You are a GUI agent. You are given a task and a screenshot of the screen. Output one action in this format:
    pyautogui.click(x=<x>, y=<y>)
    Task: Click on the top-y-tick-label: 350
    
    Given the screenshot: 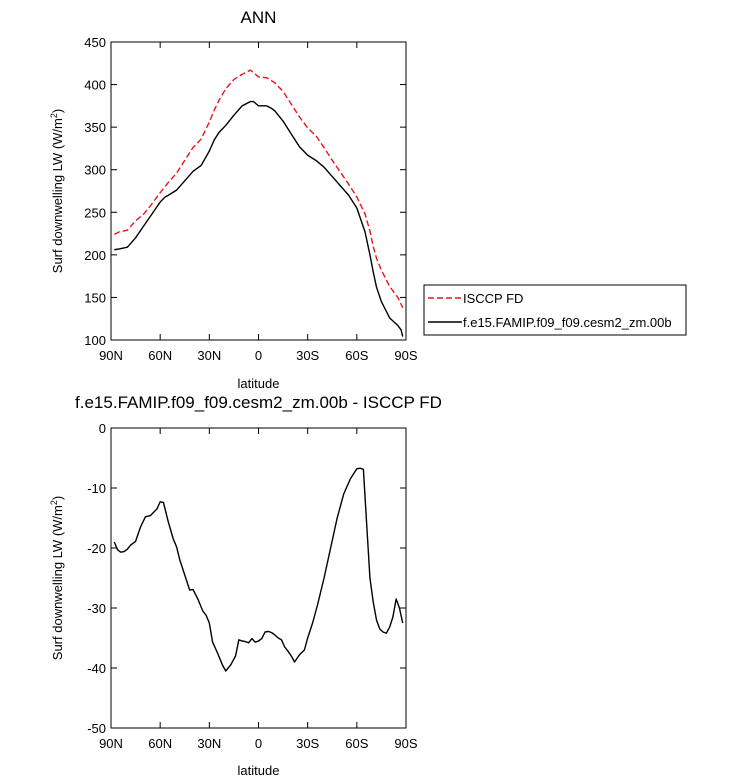 What is the action you would take?
    pyautogui.click(x=95, y=127)
    